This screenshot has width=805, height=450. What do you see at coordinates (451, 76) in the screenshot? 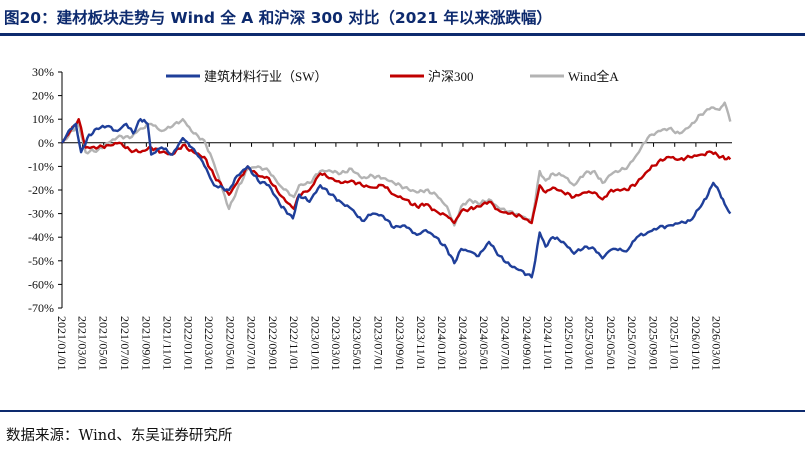
I see `legend-label-1: 沪深300` at bounding box center [451, 76].